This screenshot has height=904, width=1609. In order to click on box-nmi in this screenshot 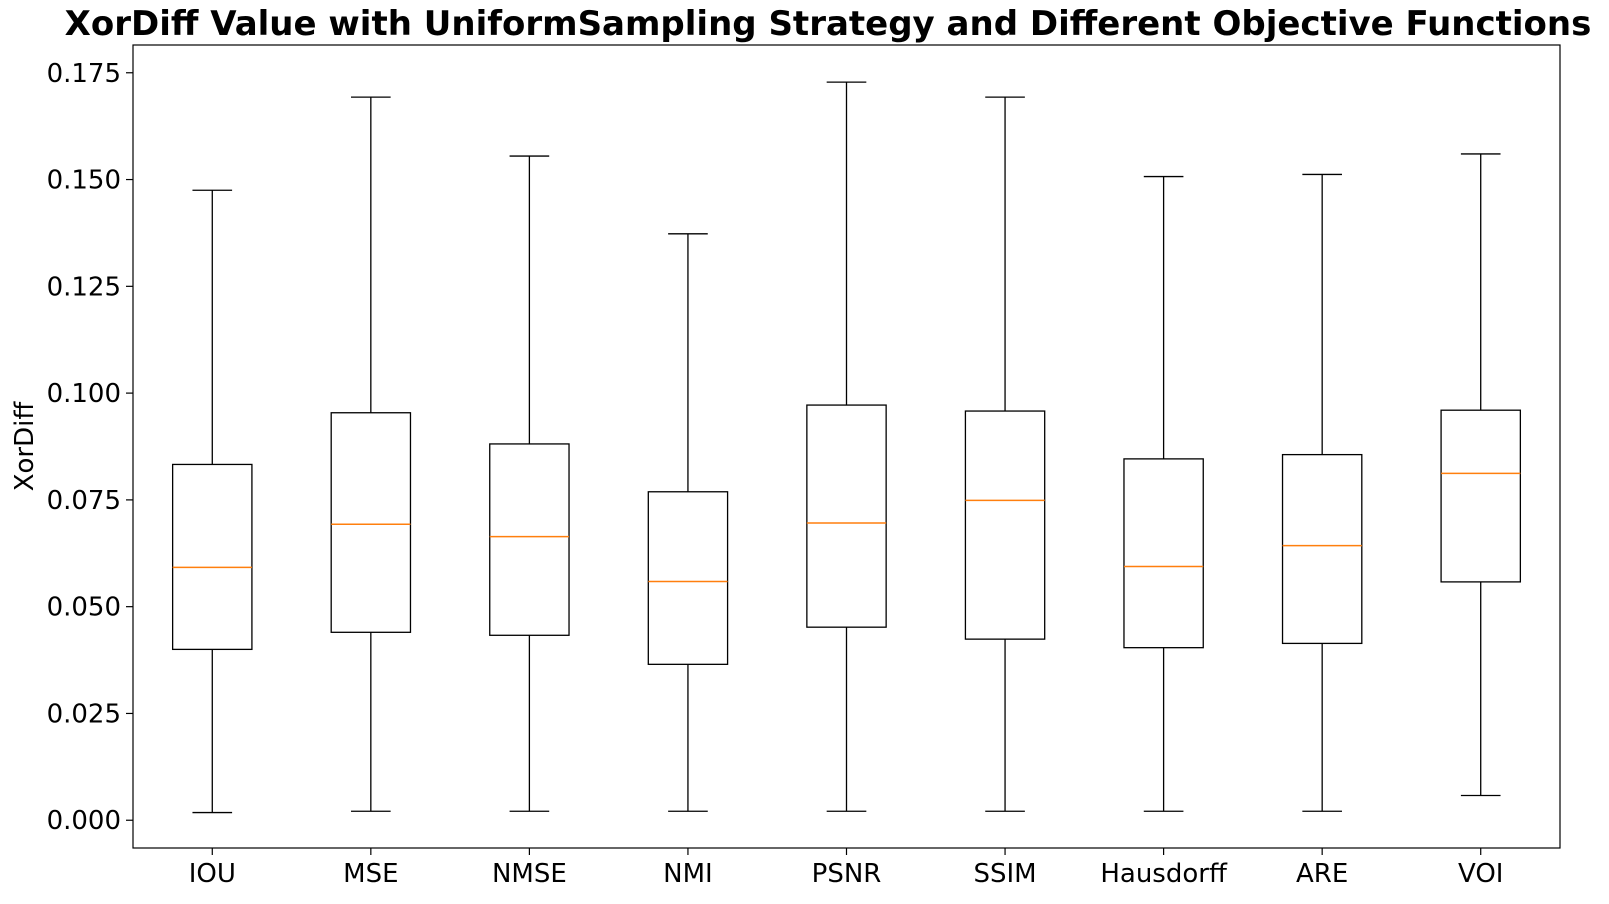, I will do `click(688, 522)`.